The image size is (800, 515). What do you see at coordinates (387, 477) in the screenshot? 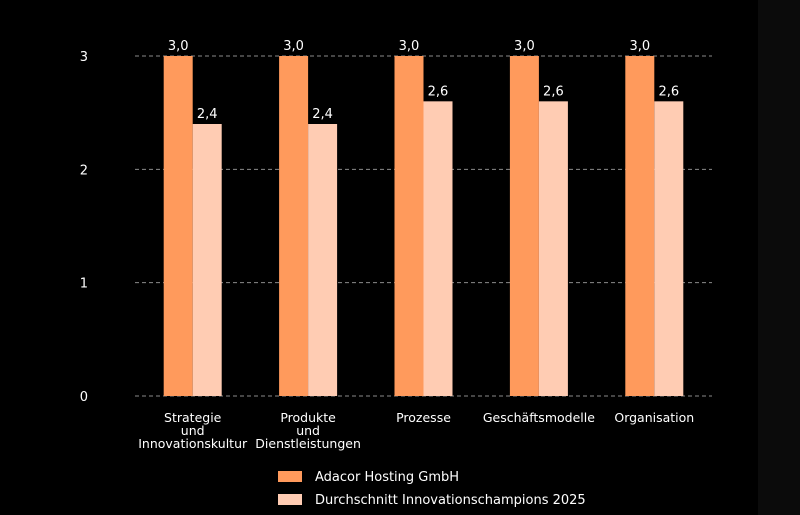
I see `legend-label-1: Adacor Hosting GmbH` at bounding box center [387, 477].